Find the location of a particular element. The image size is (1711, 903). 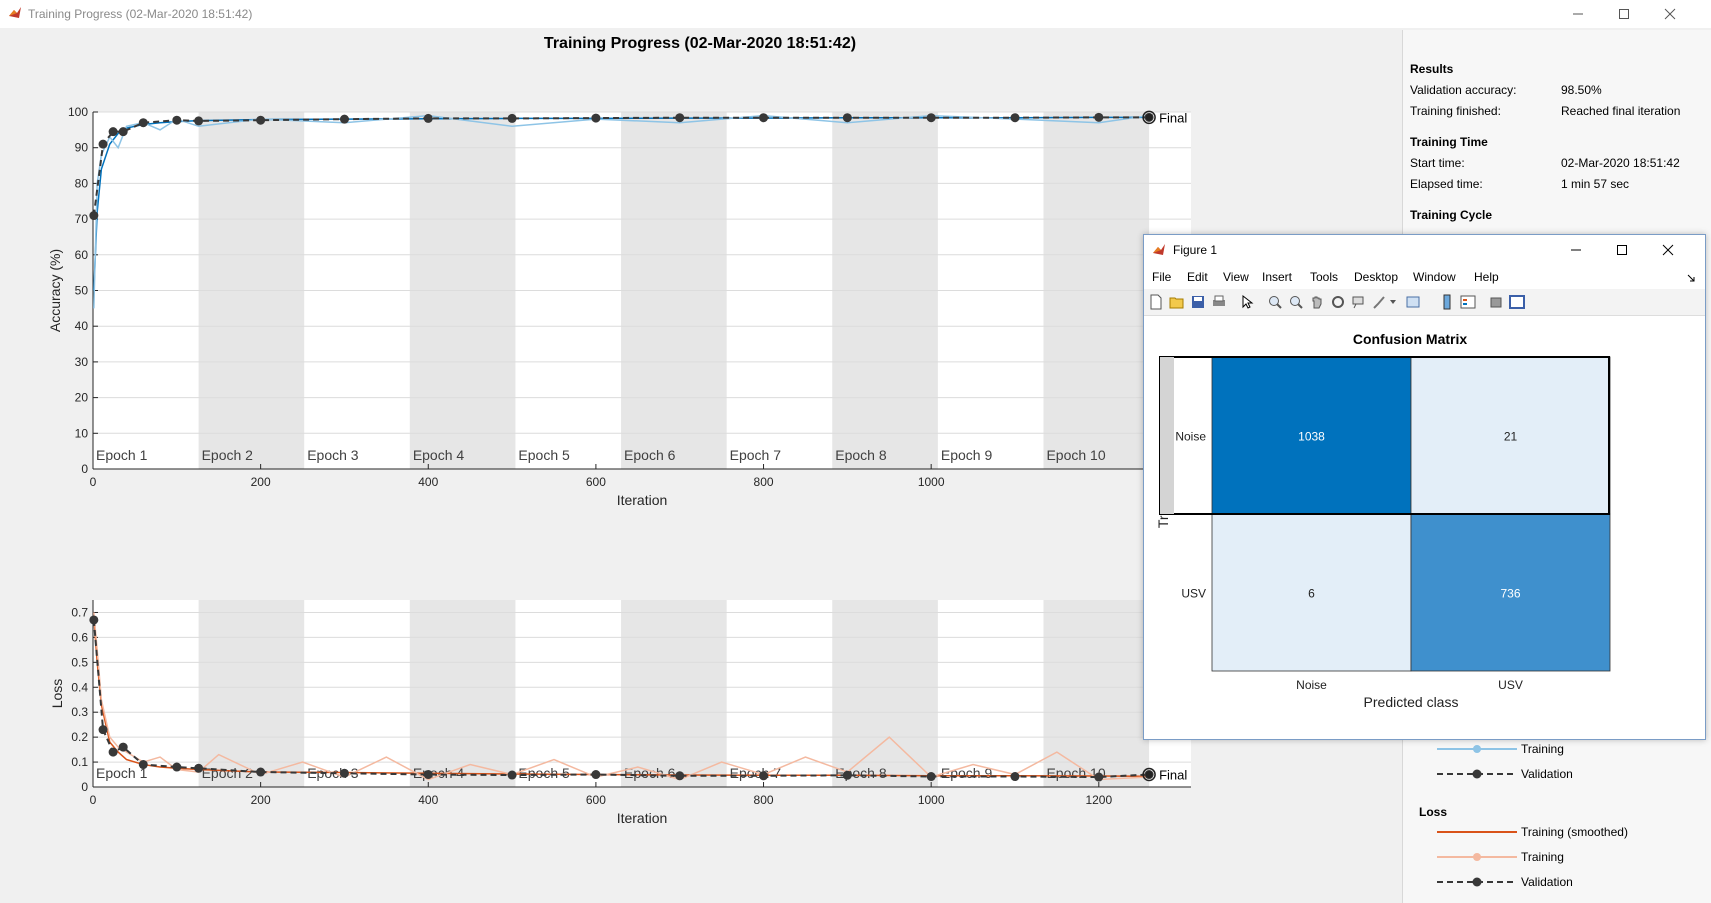

figure-minimize-button is located at coordinates (1576, 250).